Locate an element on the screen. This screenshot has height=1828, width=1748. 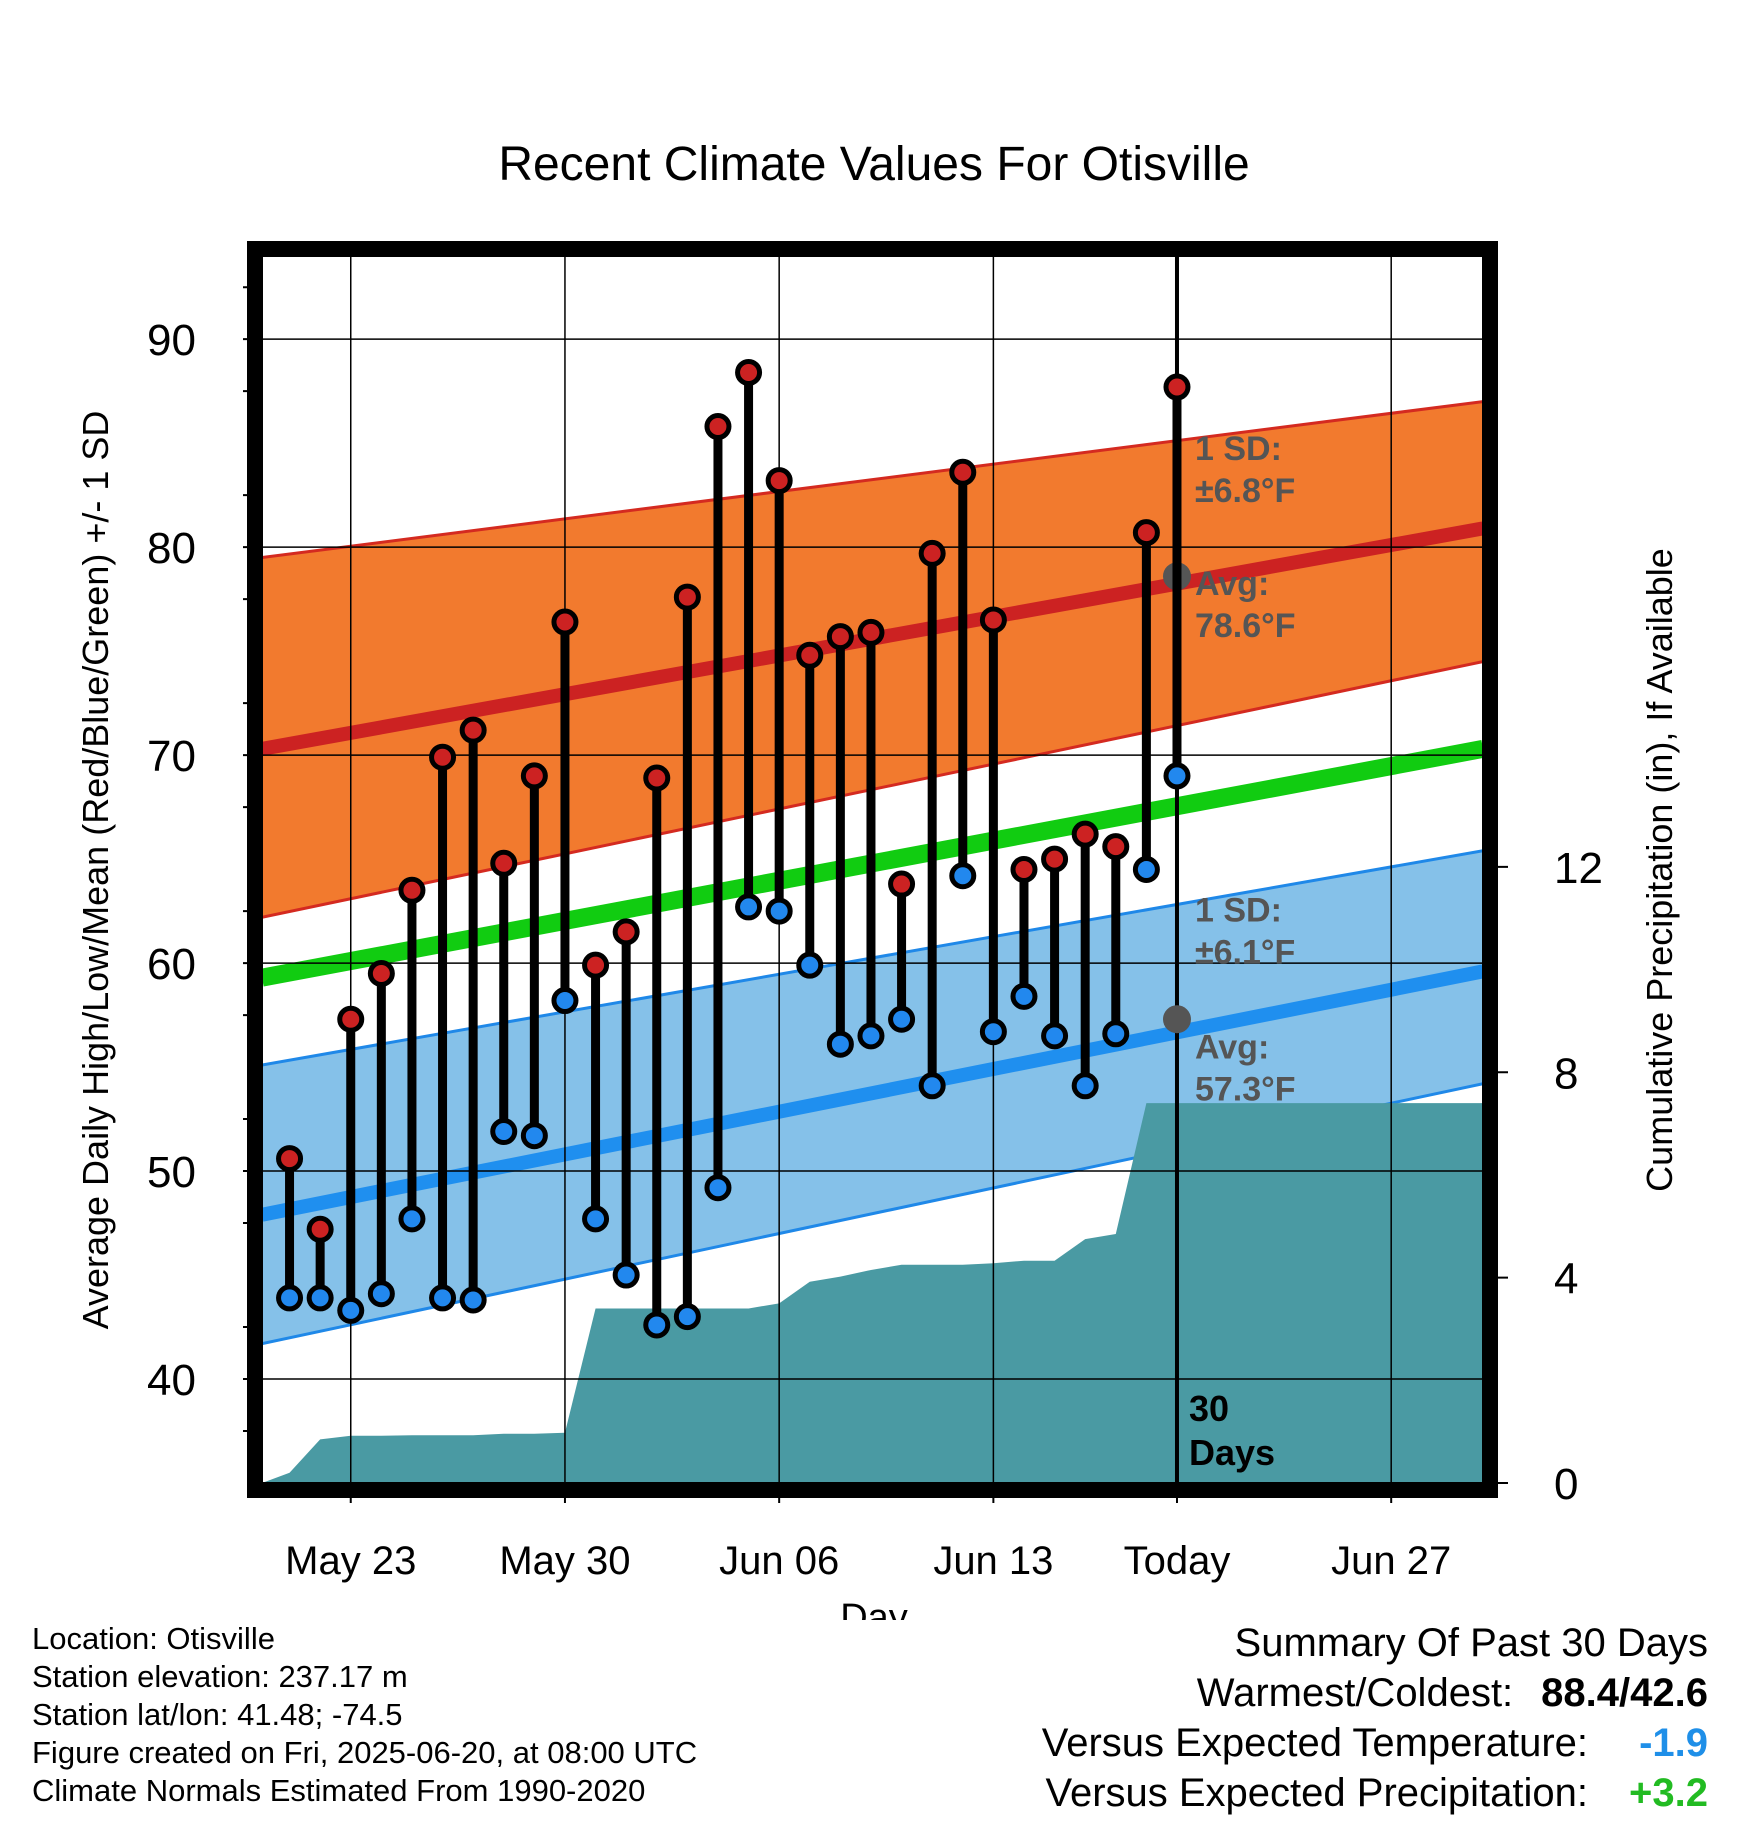
precip-value: +3.2 is located at coordinates (1668, 1793).